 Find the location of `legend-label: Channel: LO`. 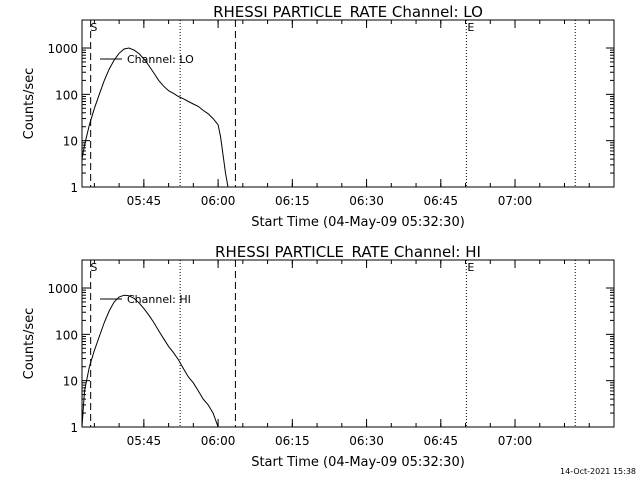

legend-label: Channel: LO is located at coordinates (160, 59).